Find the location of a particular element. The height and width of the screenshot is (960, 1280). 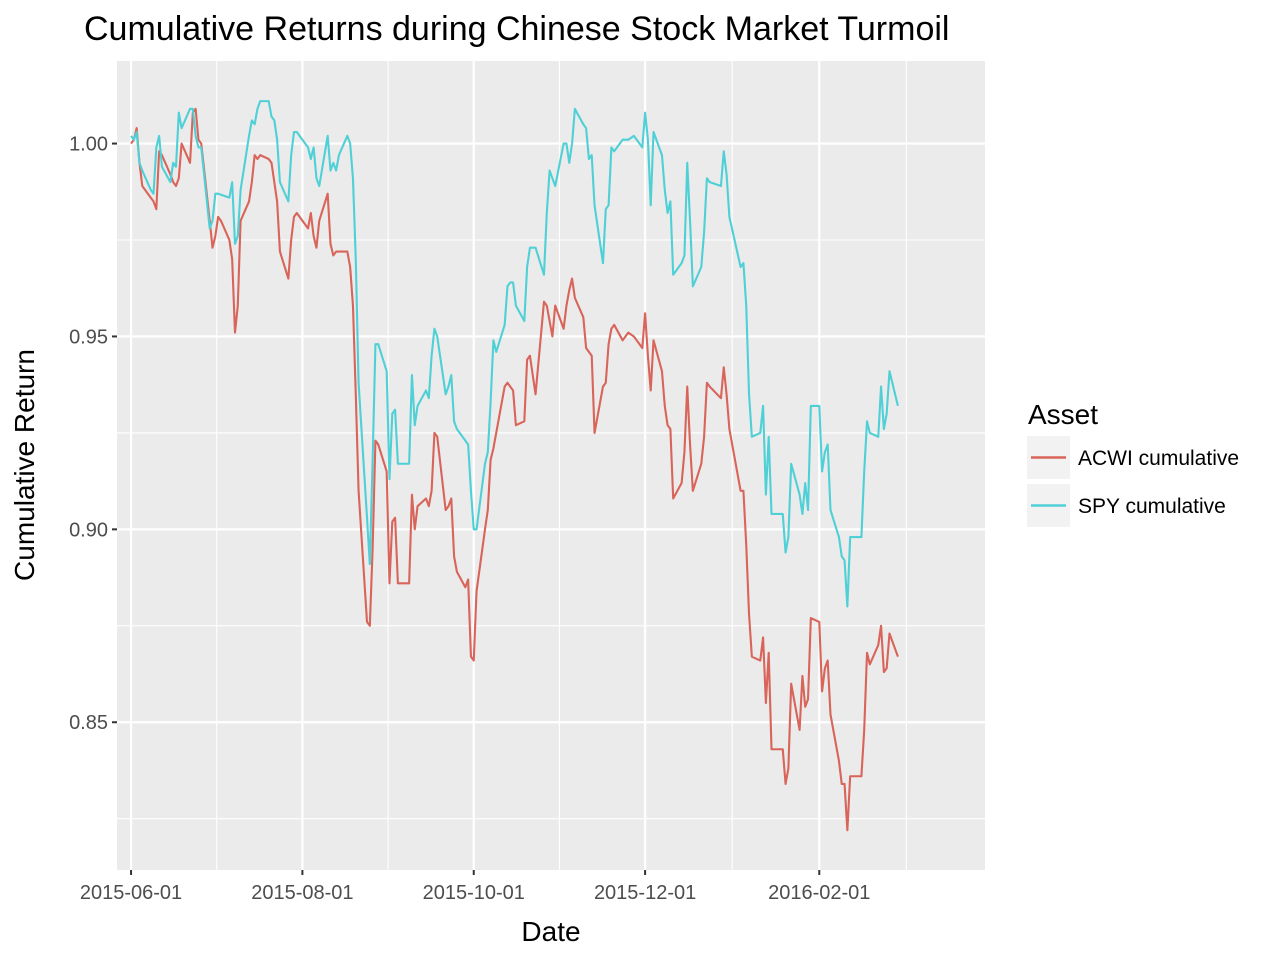

x-tick-label: 2015-06-01 is located at coordinates (131, 893).